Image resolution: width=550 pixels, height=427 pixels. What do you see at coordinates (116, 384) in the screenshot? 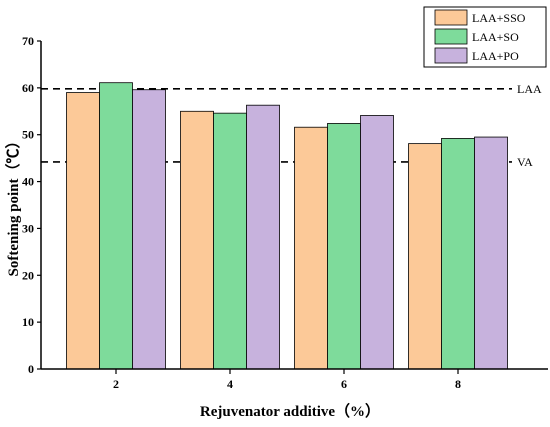
I see `x-tick-label: 2` at bounding box center [116, 384].